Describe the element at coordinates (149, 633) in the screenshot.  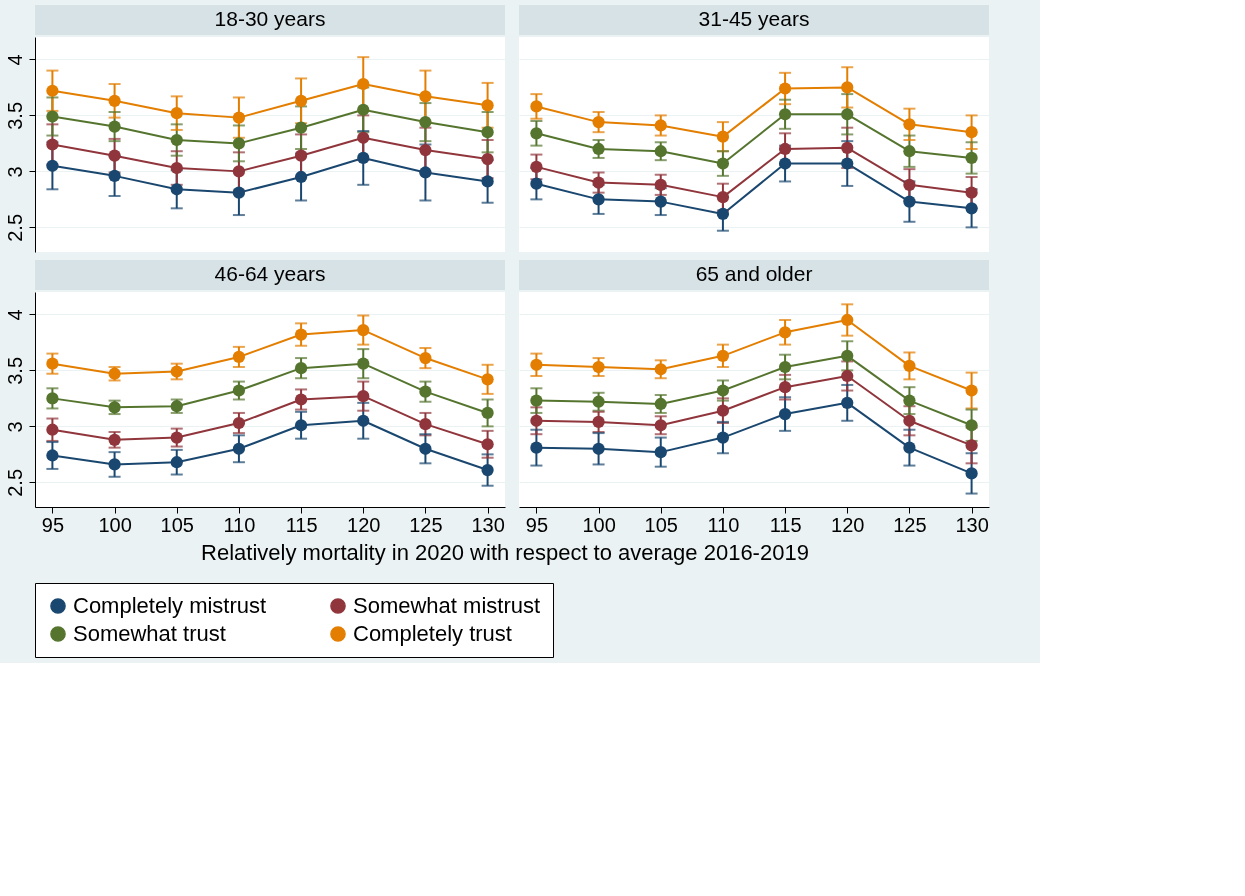
I see `legend-label: Somewhat trust` at that location.